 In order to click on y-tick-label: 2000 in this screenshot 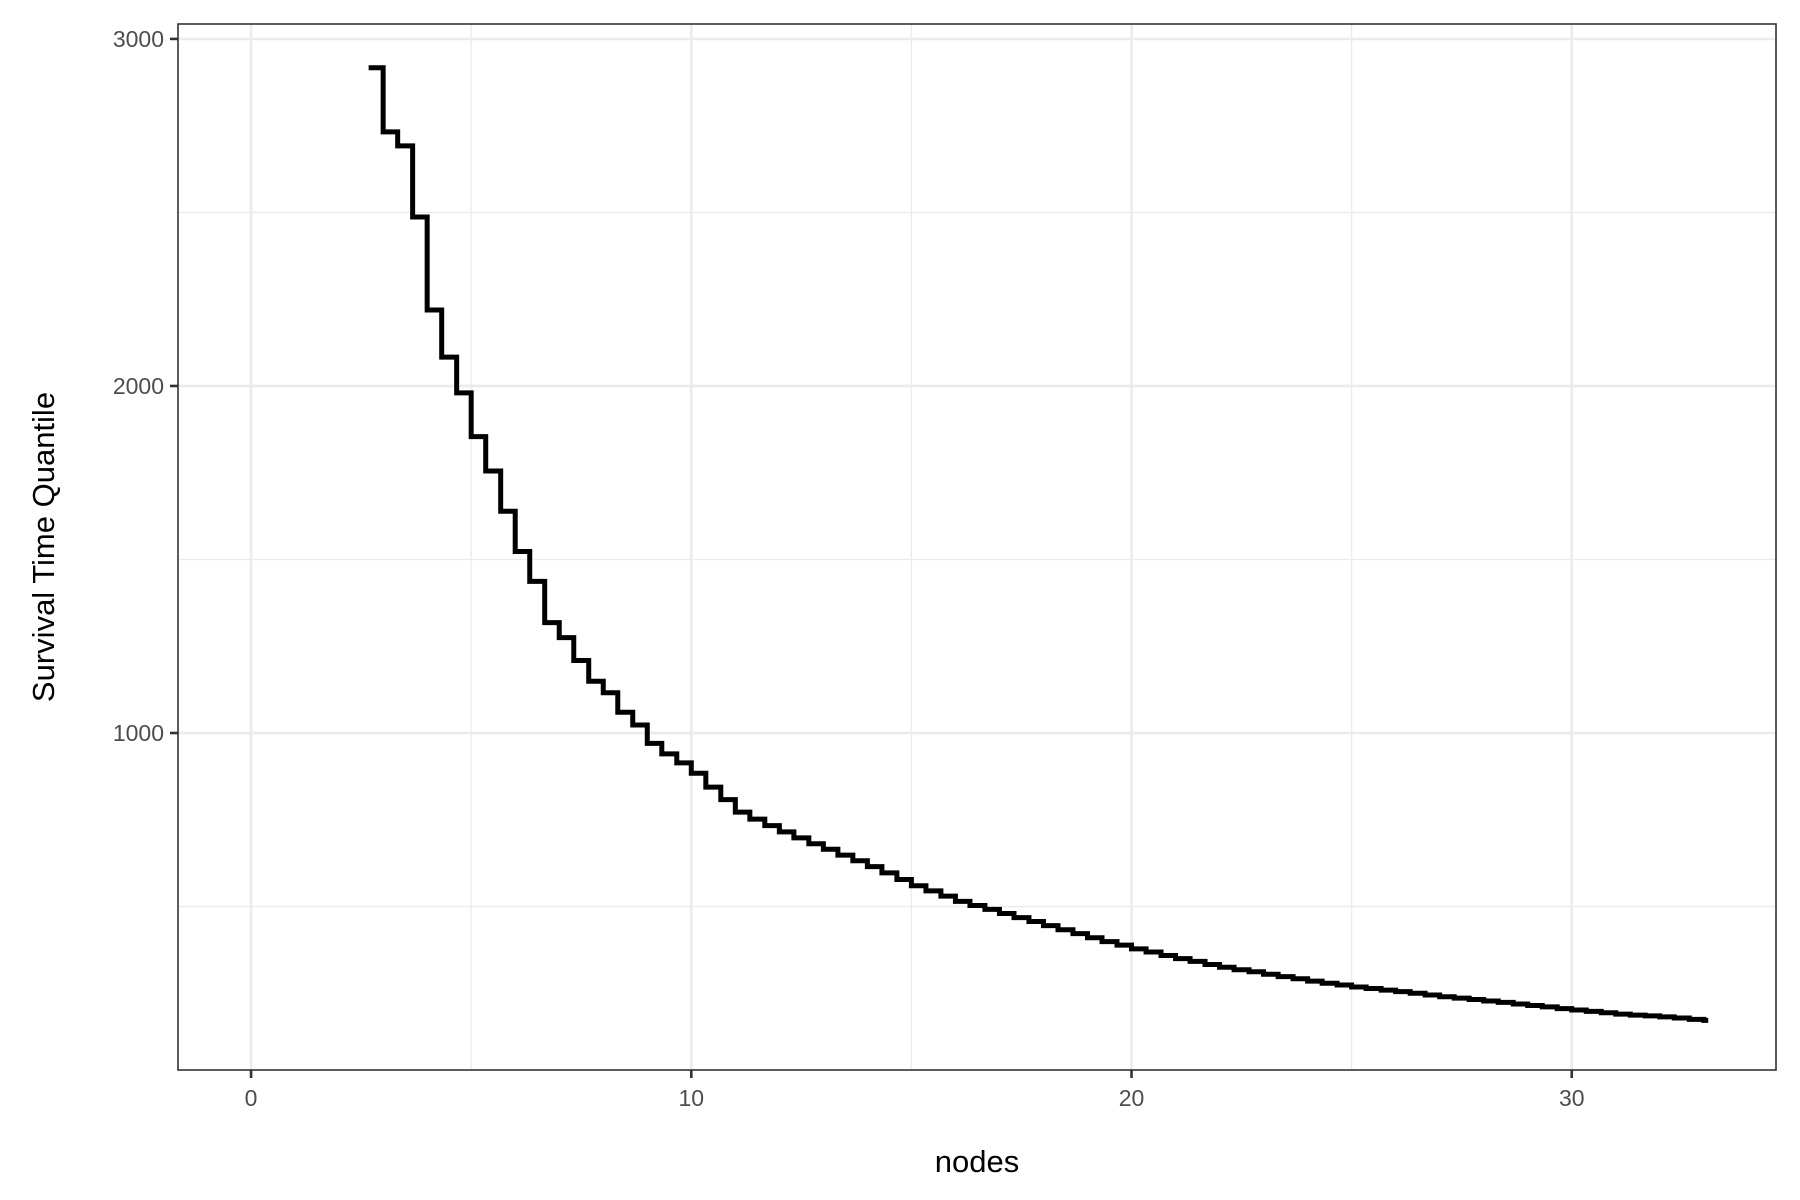, I will do `click(138, 386)`.